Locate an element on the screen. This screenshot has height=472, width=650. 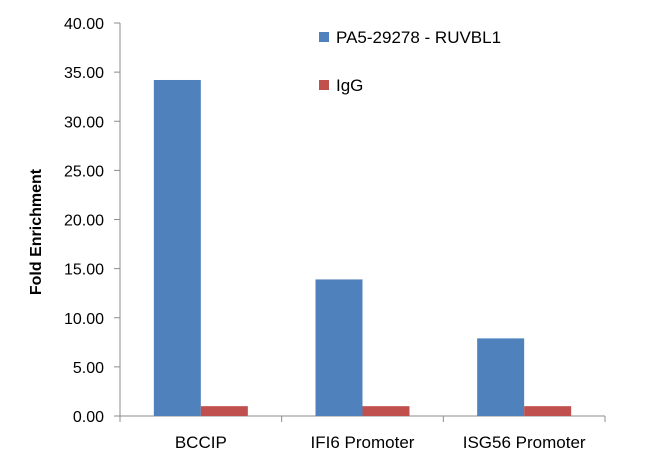
legend-label: IgG is located at coordinates (349, 85).